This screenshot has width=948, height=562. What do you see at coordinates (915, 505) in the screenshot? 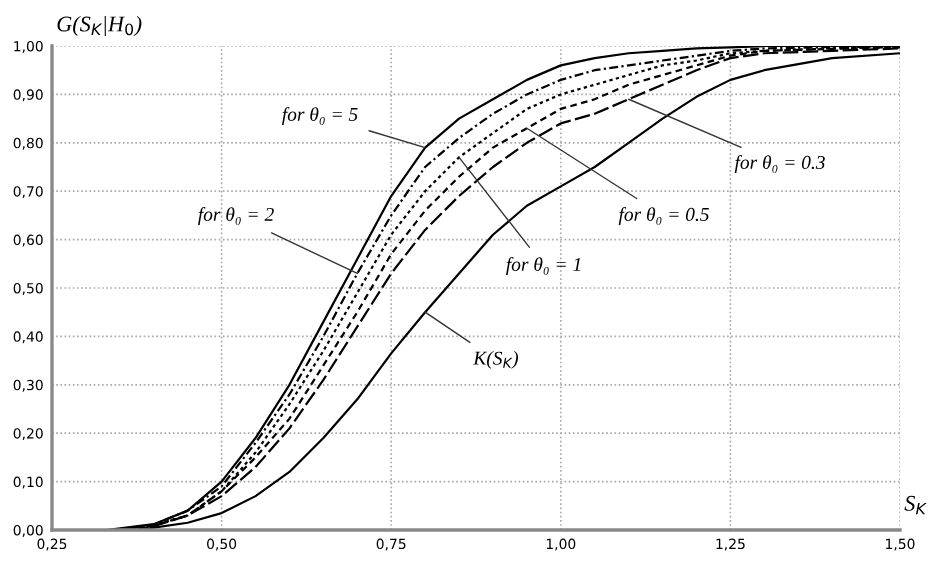
I see `x-axis-title: S$_{K}$` at bounding box center [915, 505].